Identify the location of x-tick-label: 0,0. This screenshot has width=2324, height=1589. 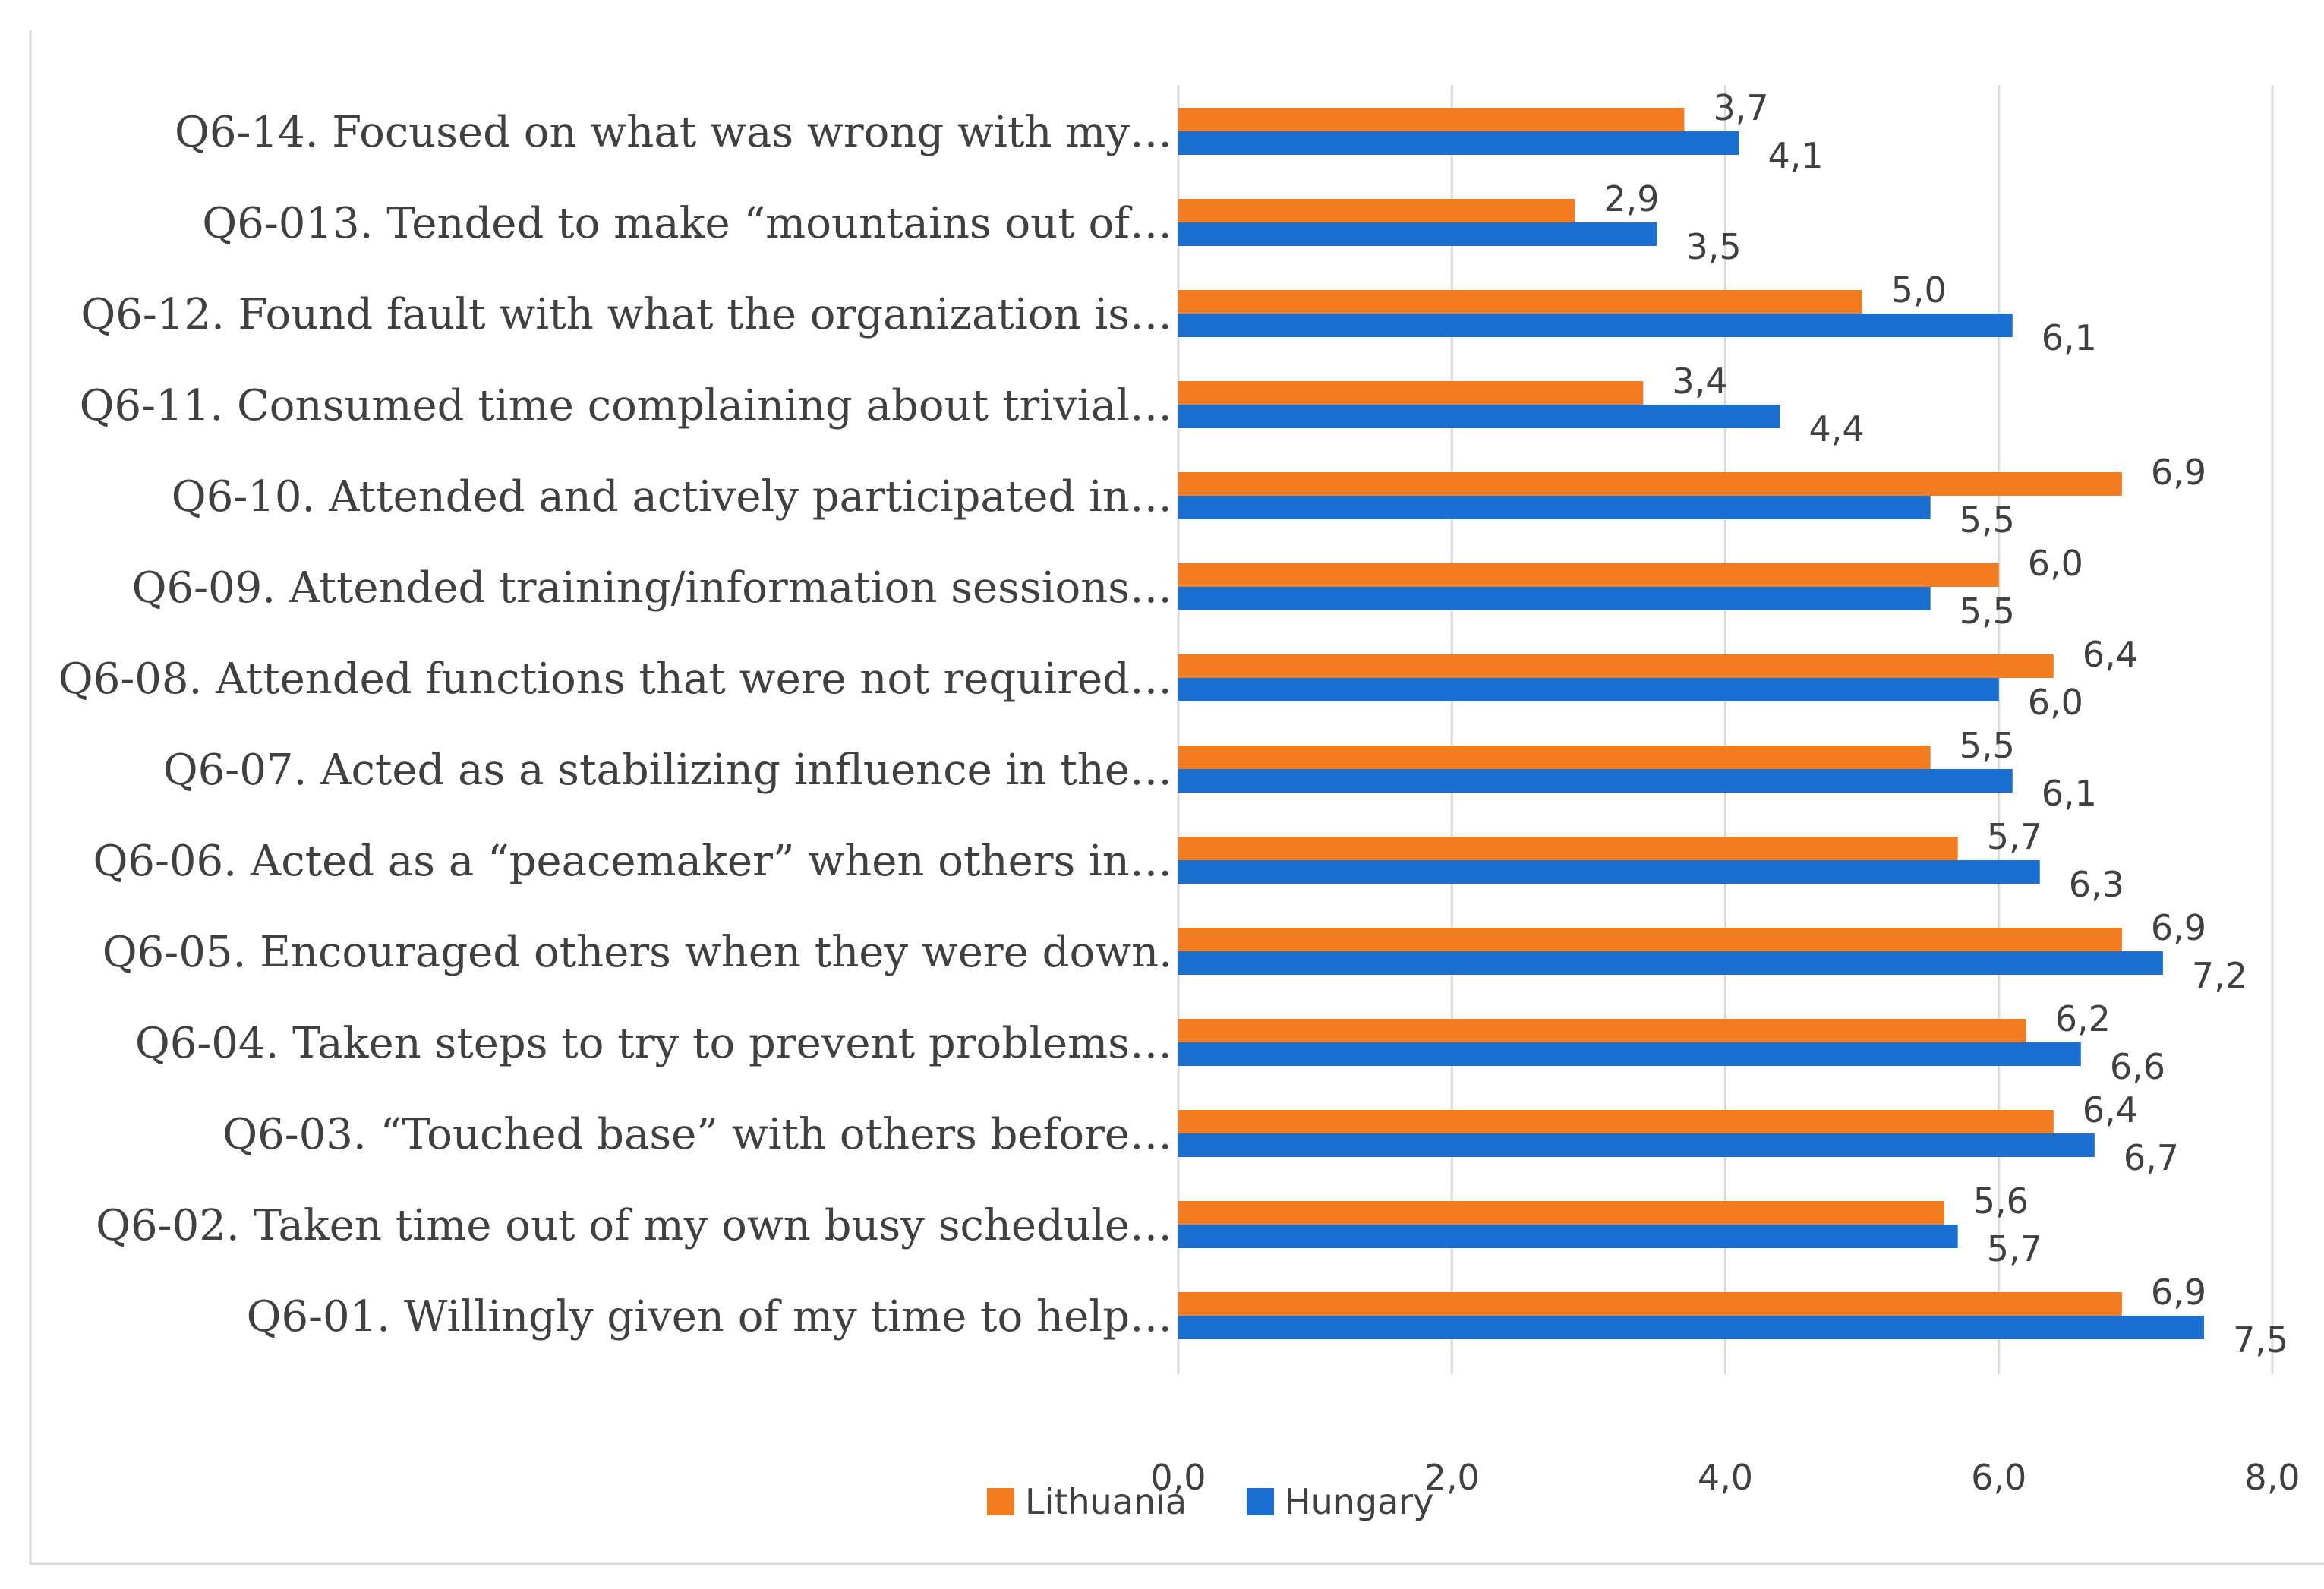
(1178, 1477).